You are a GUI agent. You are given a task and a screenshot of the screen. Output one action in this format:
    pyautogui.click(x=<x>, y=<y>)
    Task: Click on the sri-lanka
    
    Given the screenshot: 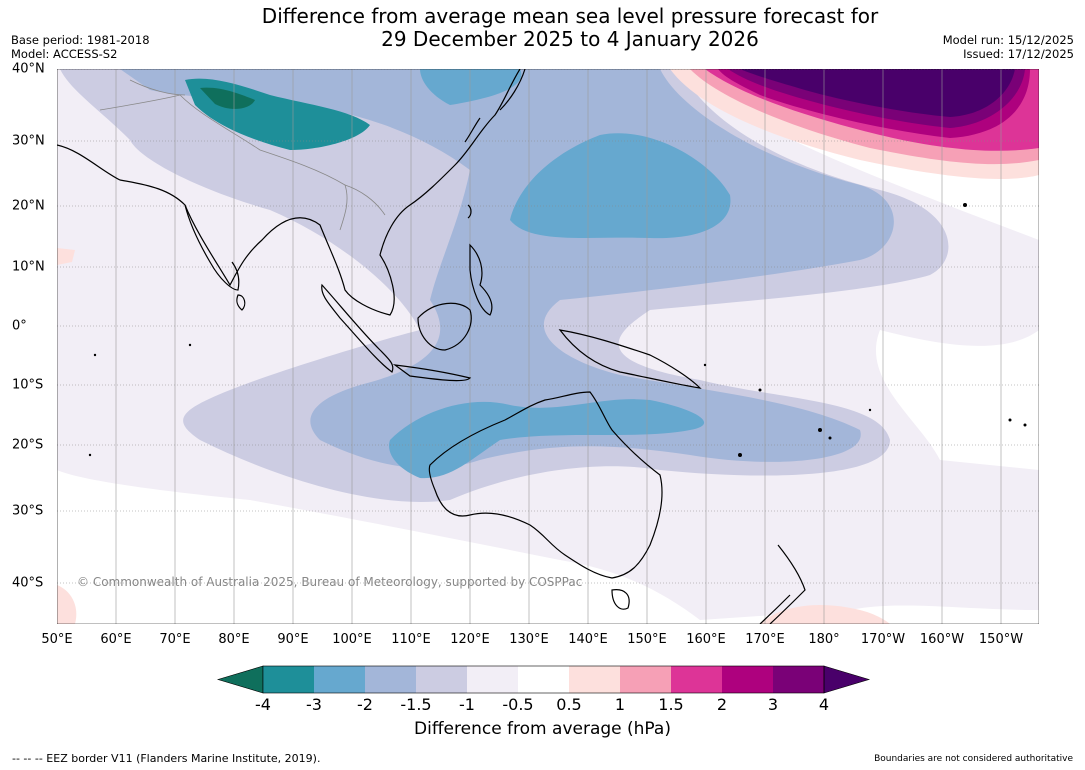 What is the action you would take?
    pyautogui.click(x=241, y=302)
    